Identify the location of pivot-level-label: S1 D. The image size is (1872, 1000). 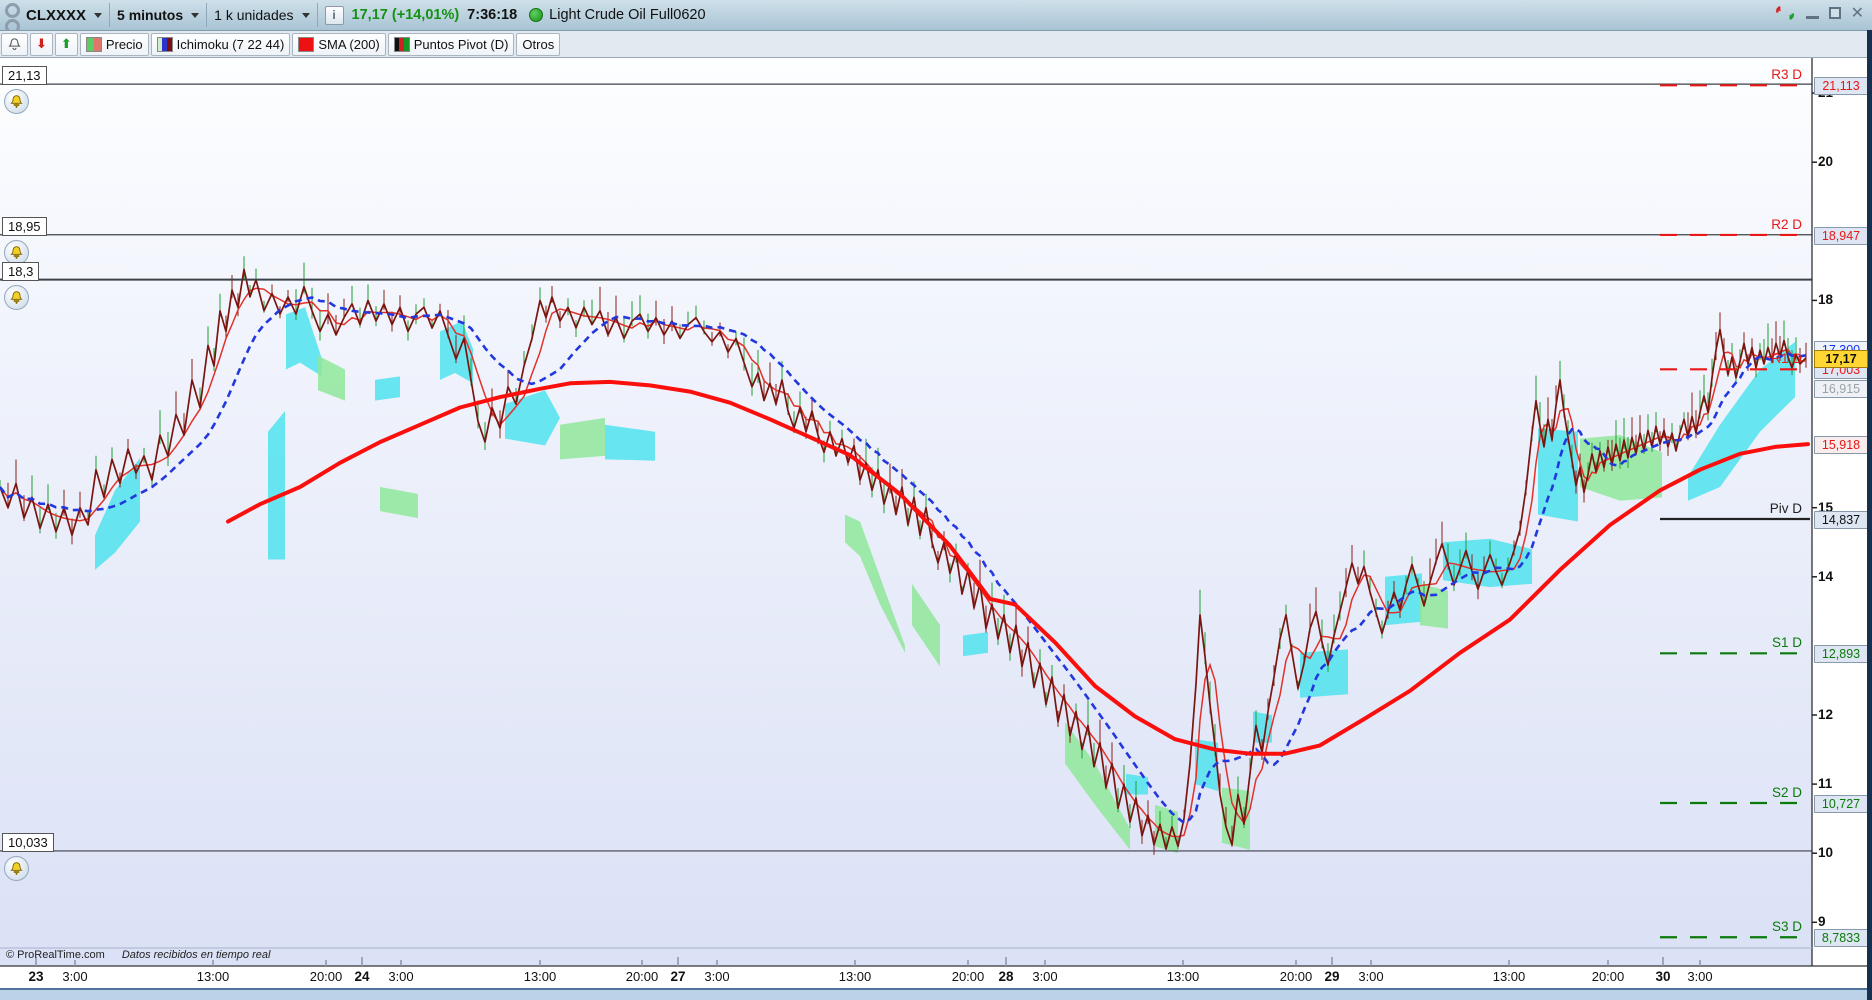
(1786, 643).